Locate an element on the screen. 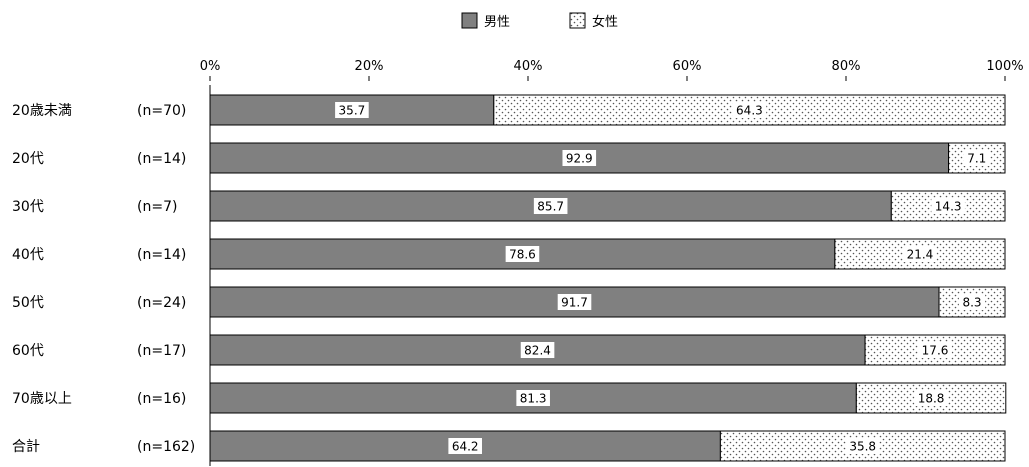 Image resolution: width=1029 pixels, height=467 pixels. sample-size-label: (n=24) is located at coordinates (161, 303).